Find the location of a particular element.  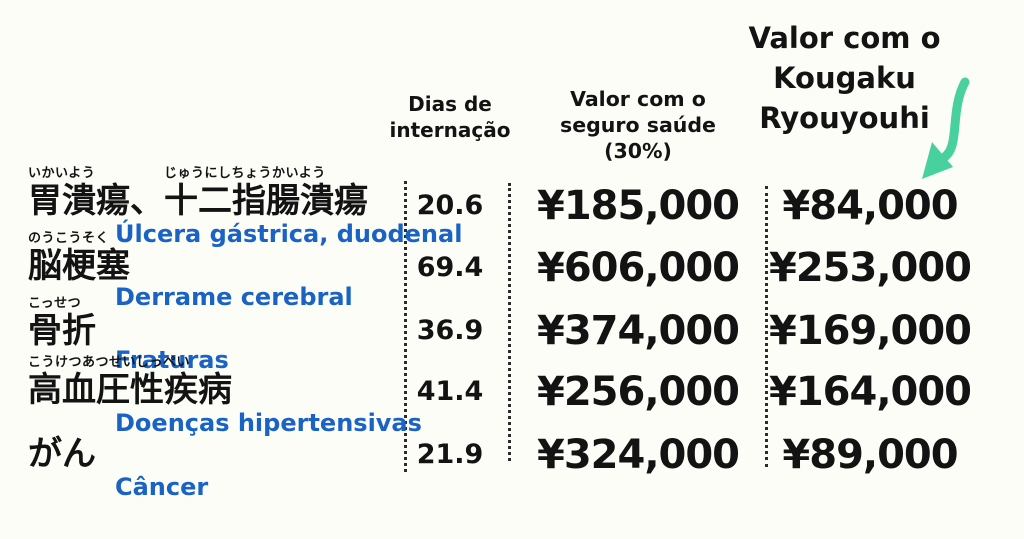

kanji: 骨折 is located at coordinates (62, 331).